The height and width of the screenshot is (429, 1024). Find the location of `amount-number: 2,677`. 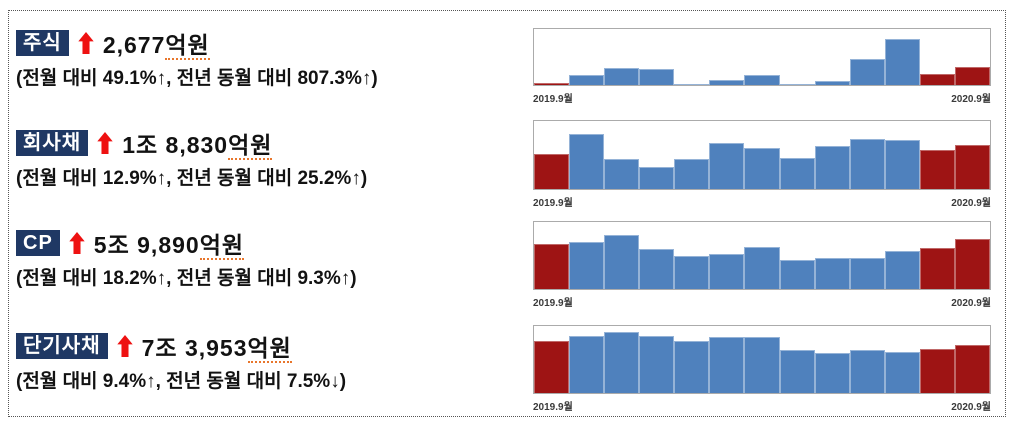

amount-number: 2,677 is located at coordinates (134, 45).